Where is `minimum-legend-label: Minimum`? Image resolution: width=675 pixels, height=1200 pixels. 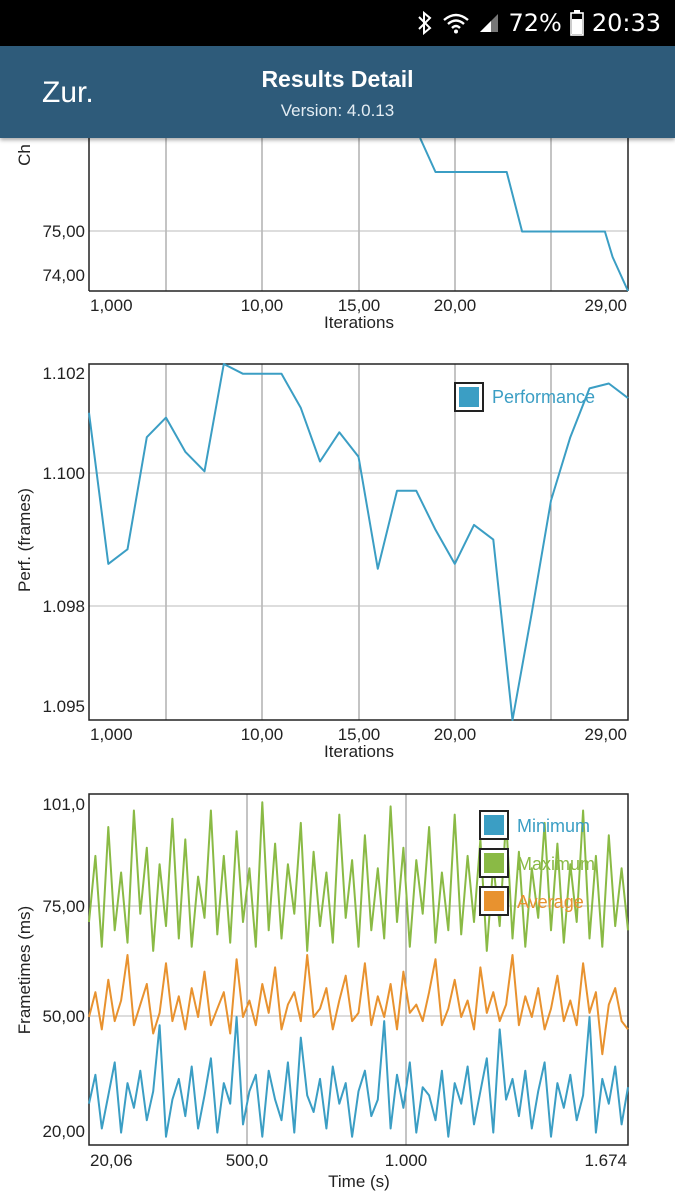 minimum-legend-label: Minimum is located at coordinates (553, 826).